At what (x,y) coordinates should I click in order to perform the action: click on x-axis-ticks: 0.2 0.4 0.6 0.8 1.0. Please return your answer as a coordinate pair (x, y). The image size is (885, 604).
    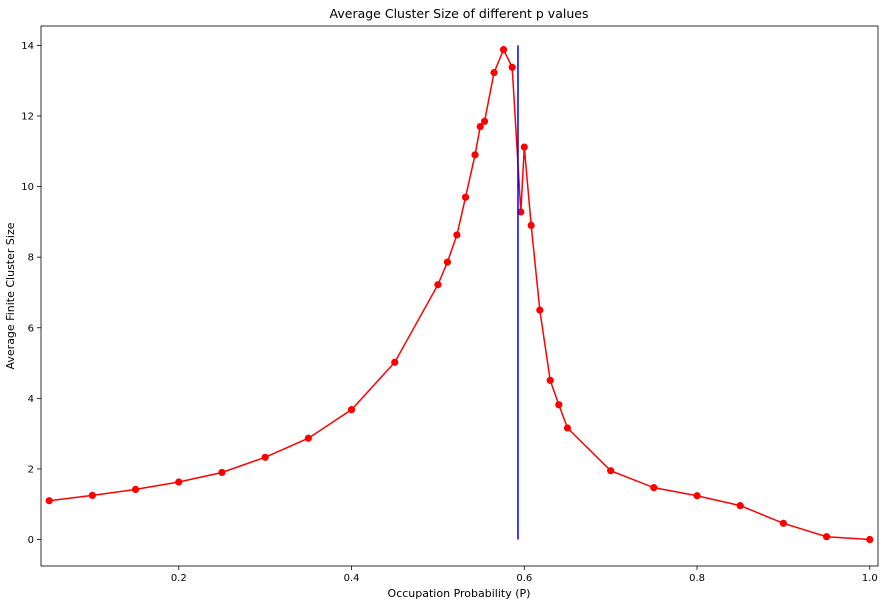
    Looking at the image, I should click on (524, 575).